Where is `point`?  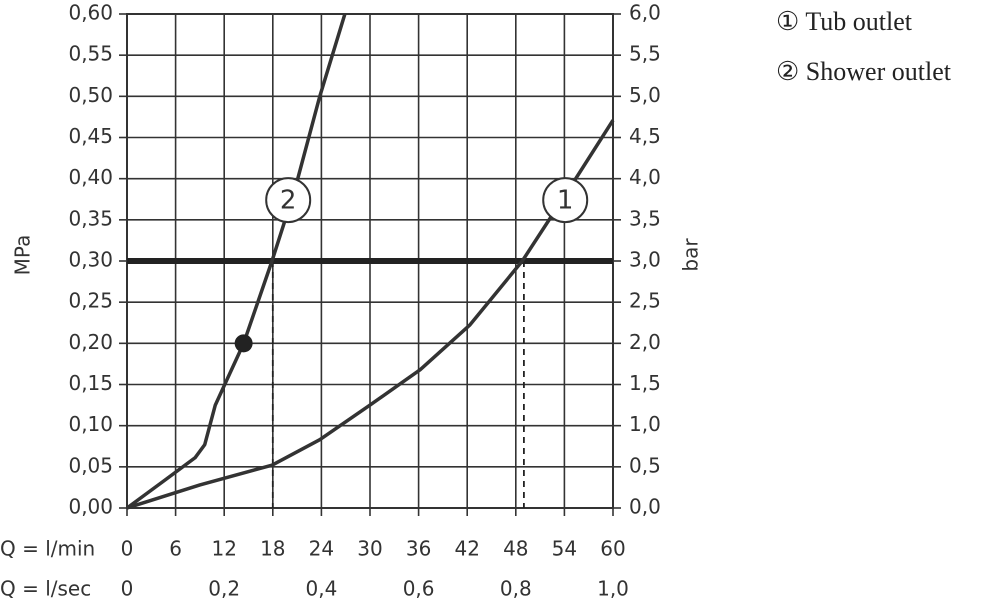 point is located at coordinates (243, 343).